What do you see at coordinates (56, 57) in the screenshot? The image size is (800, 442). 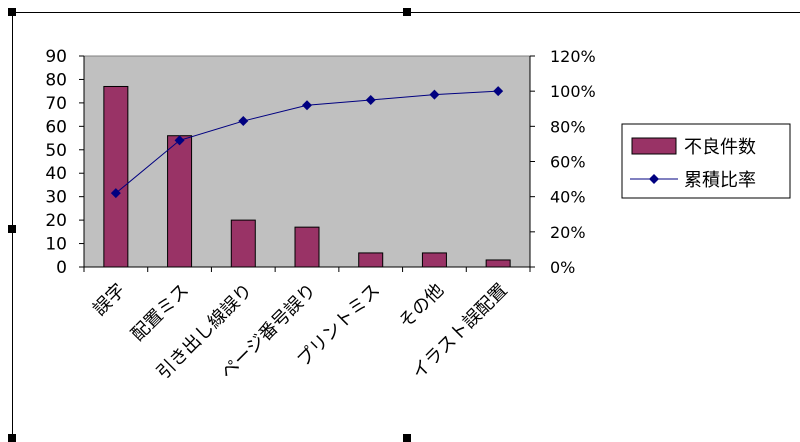 I see `left-axis-tick-label: 90` at bounding box center [56, 57].